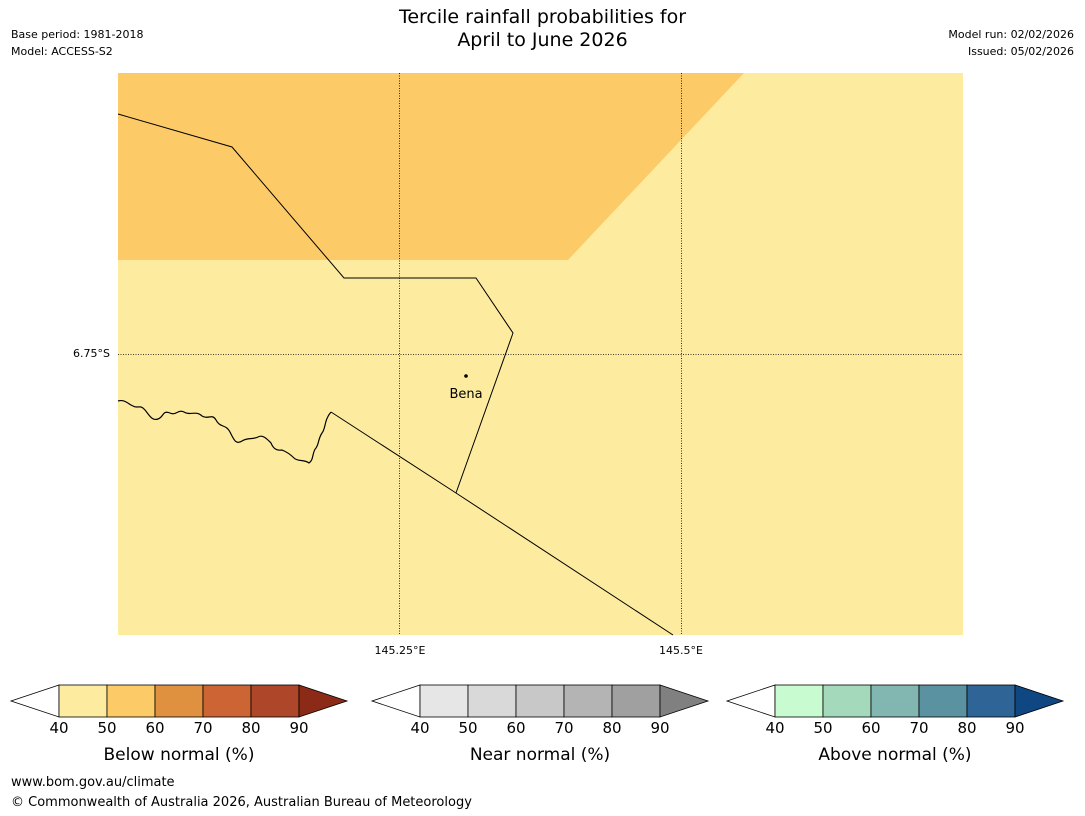 The height and width of the screenshot is (816, 1085). I want to click on legend-near-normal, so click(540, 701).